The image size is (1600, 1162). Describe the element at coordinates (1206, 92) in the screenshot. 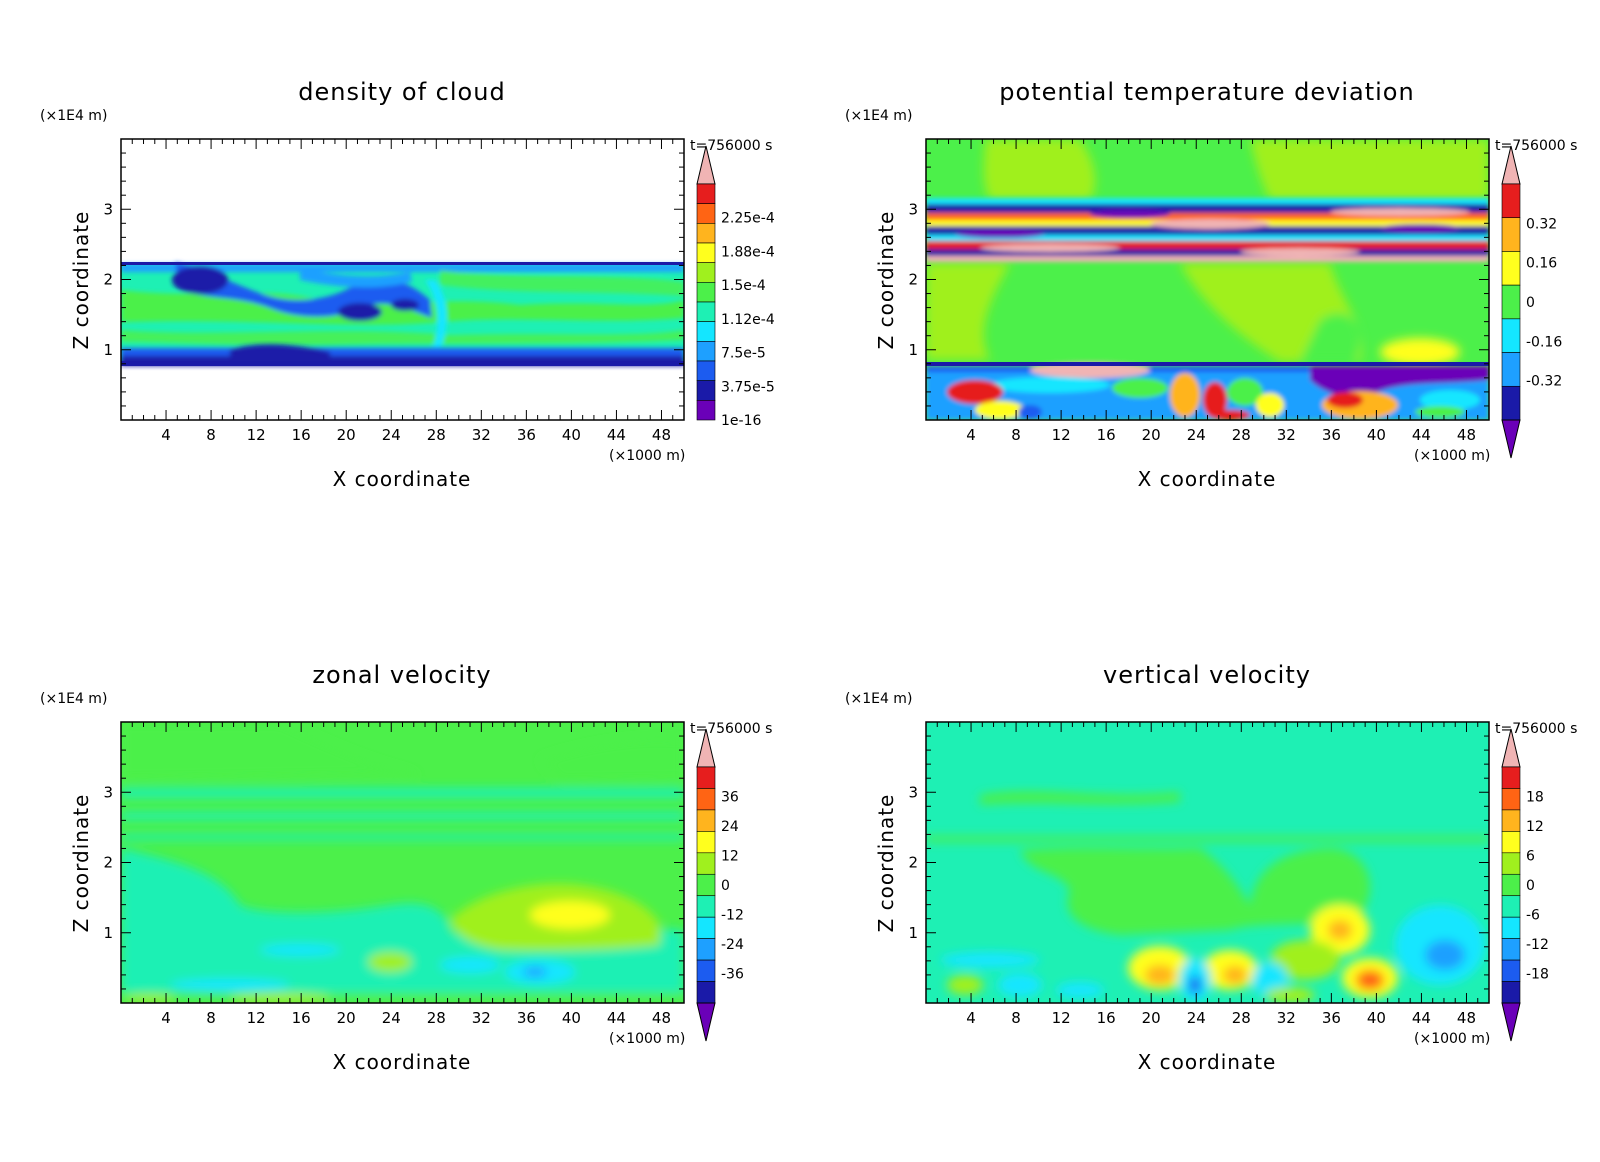

I see `panel-title: potential temperature deviation` at that location.